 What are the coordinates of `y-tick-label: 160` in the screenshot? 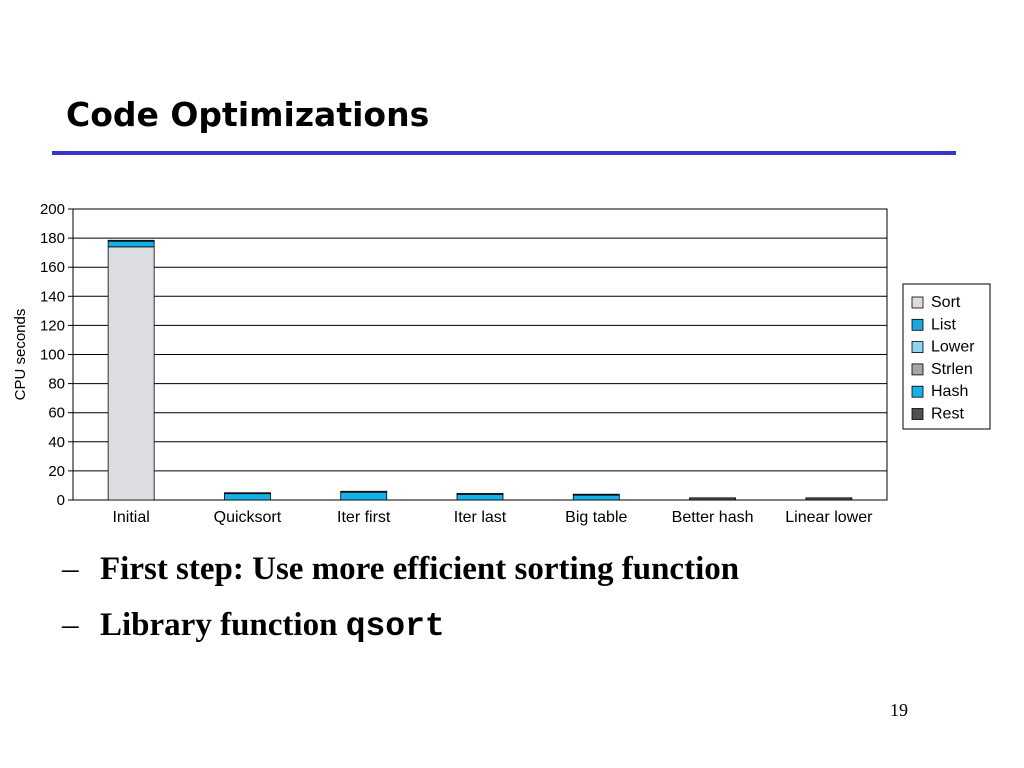 It's located at (52, 267).